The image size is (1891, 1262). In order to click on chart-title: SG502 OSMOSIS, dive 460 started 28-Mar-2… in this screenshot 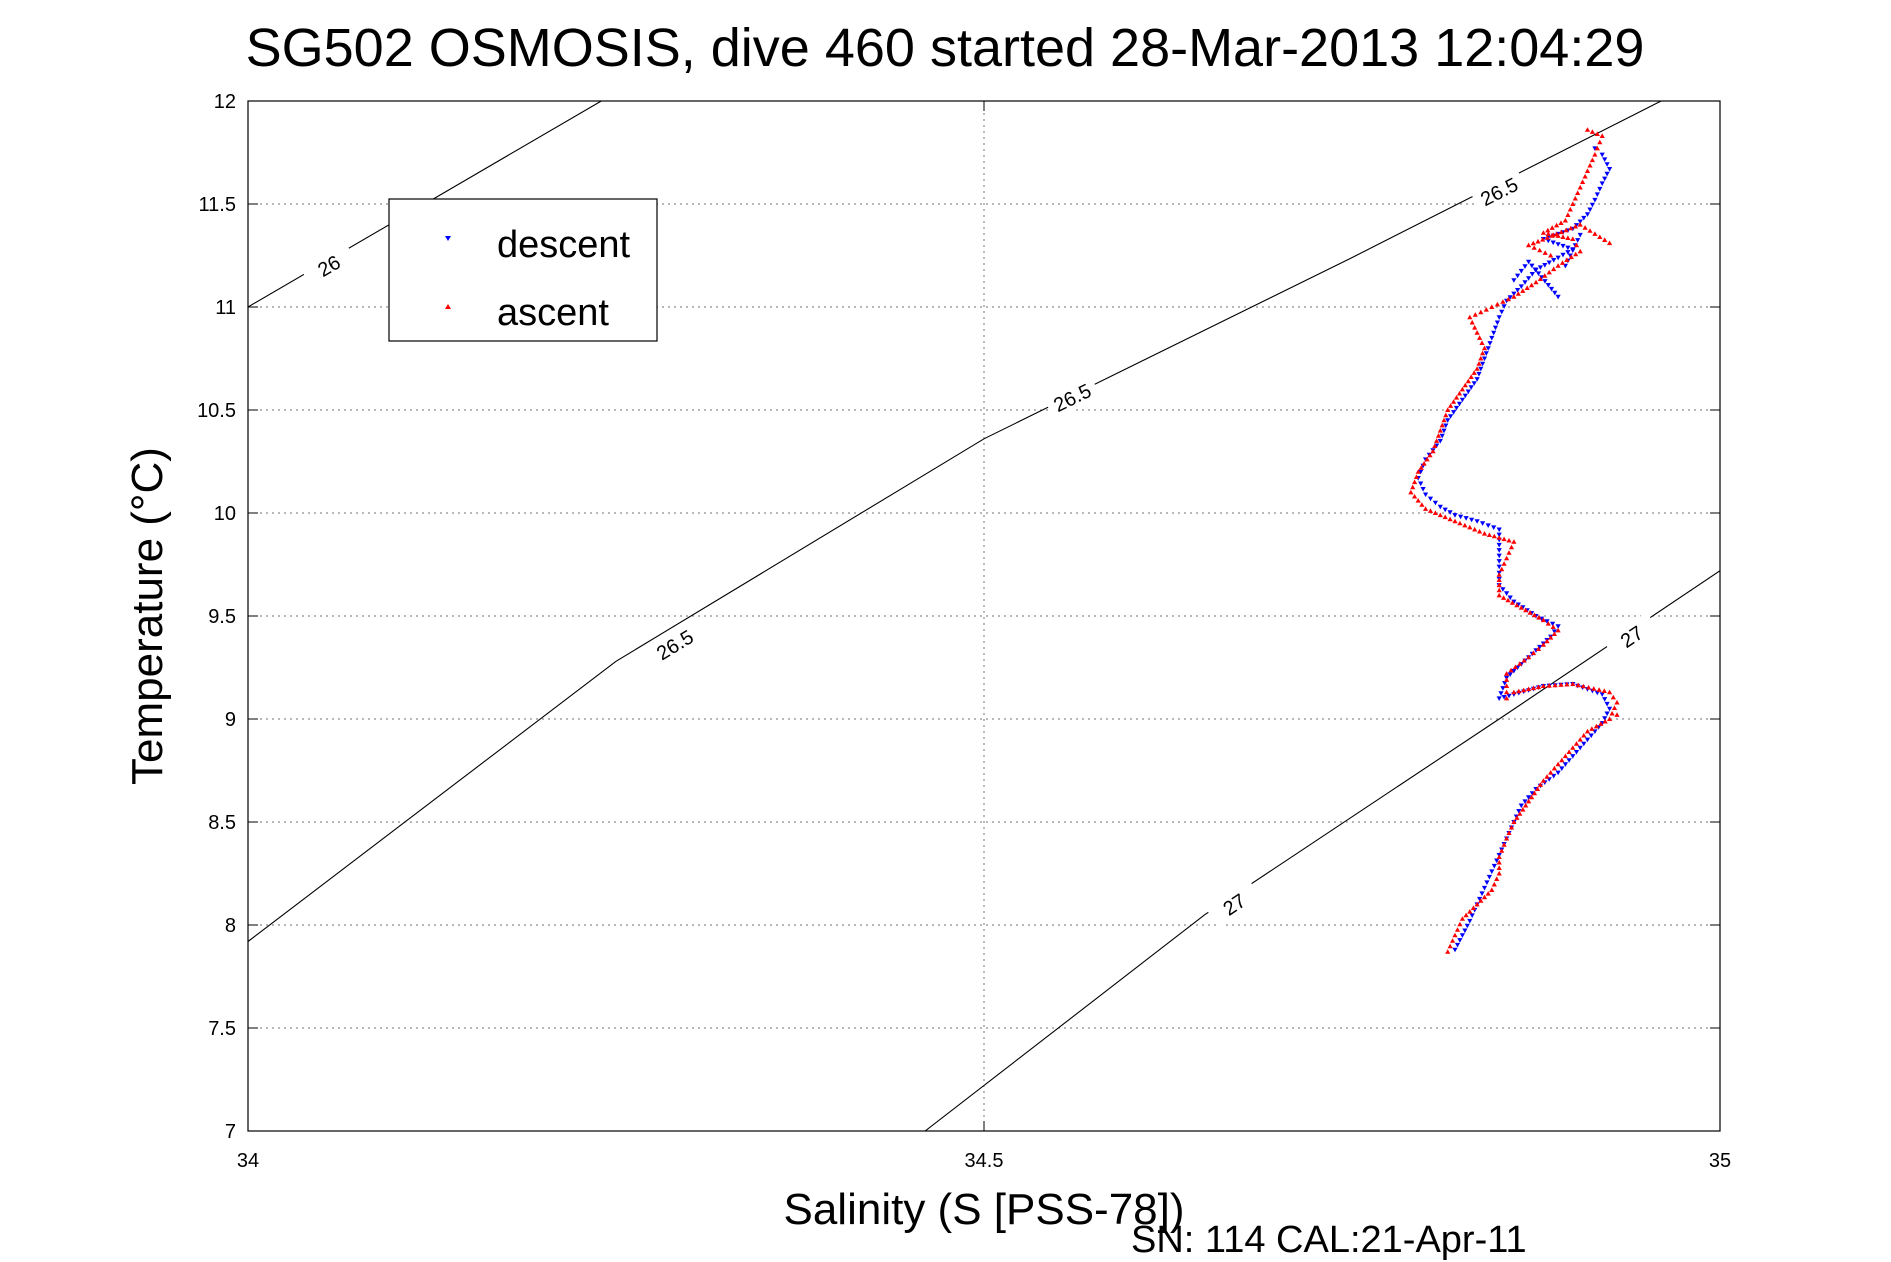, I will do `click(945, 48)`.